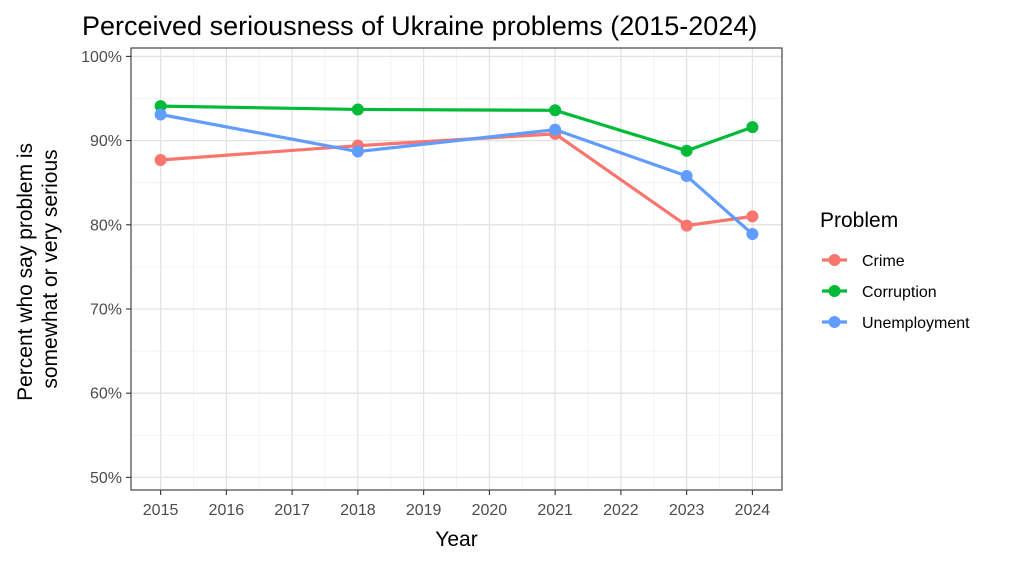  Describe the element at coordinates (106, 309) in the screenshot. I see `y-tick-label: 70%` at that location.